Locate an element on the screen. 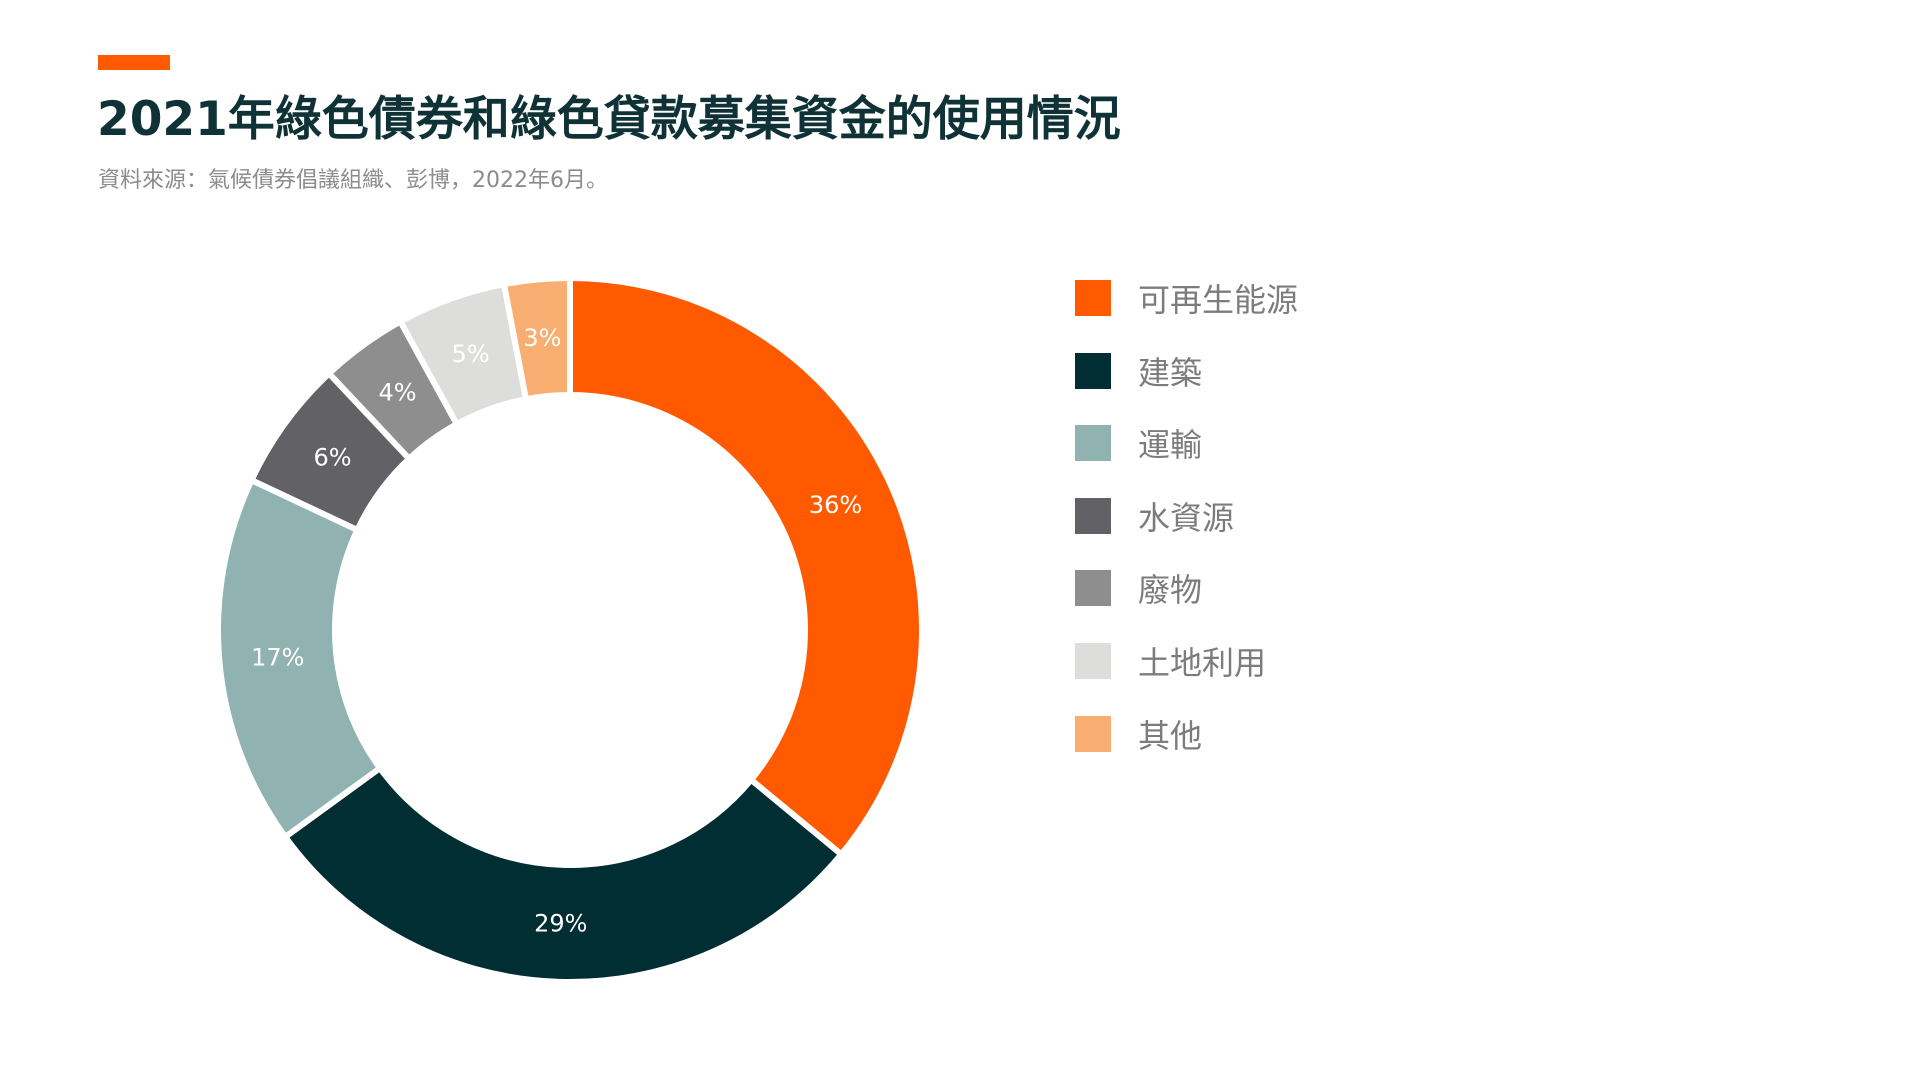 The image size is (1920, 1080). legend-item: 其他 is located at coordinates (1186, 735).